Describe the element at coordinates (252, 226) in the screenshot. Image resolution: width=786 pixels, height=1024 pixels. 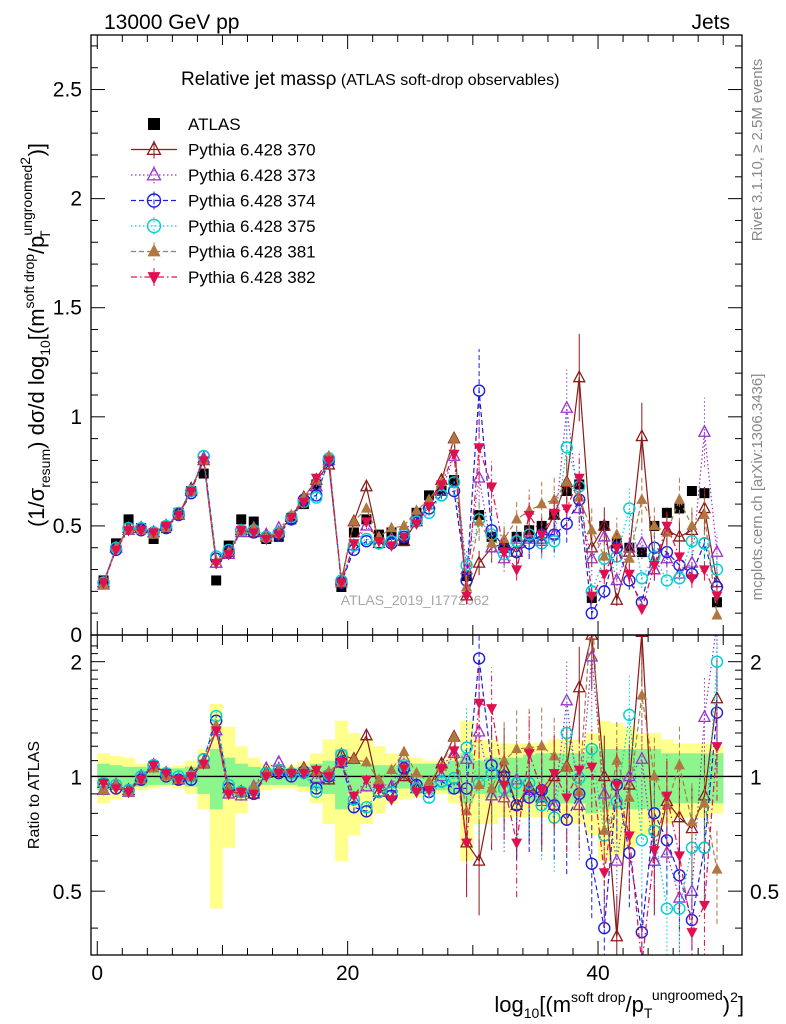
I see `legend-label: Pythia 6.428 375` at that location.